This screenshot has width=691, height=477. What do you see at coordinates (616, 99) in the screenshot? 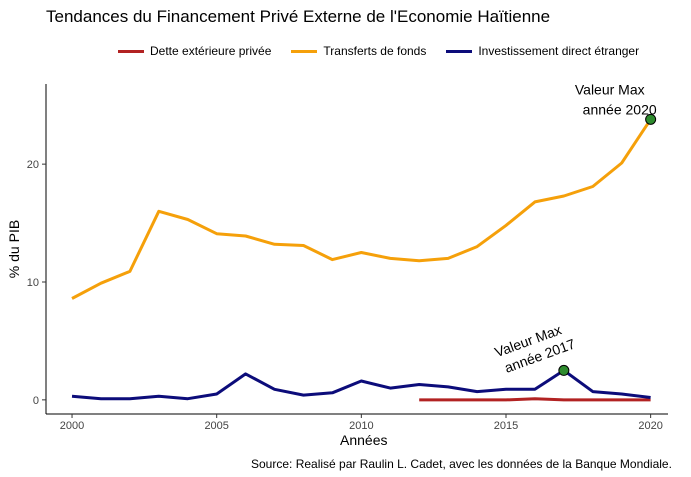
I see `max-annotation-label: Valeur Max année 2020` at bounding box center [616, 99].